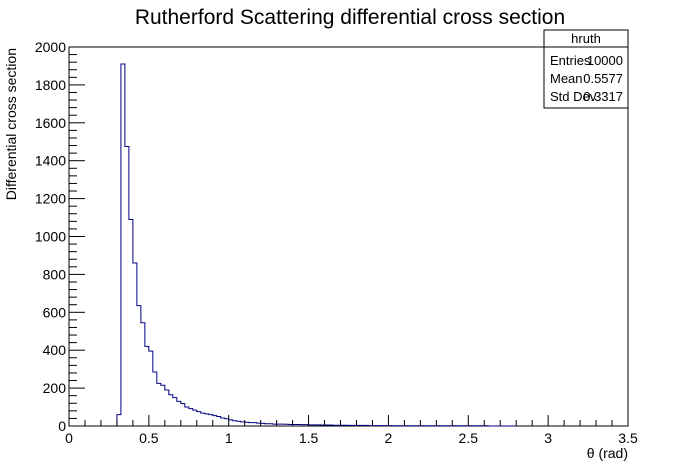 Image resolution: width=698 pixels, height=475 pixels. Describe the element at coordinates (628, 438) in the screenshot. I see `x-tick-label: 3.5` at that location.